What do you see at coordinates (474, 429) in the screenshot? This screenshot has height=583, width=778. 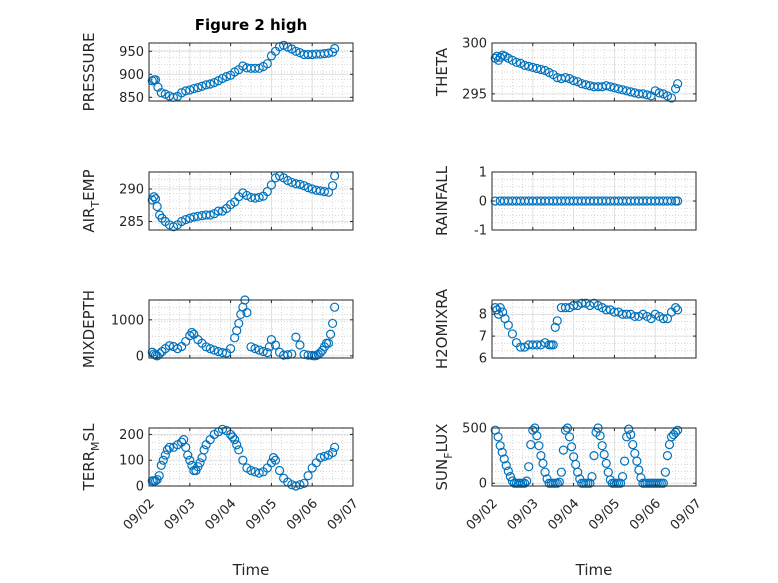 I see `y-tick-label: 500` at bounding box center [474, 429].